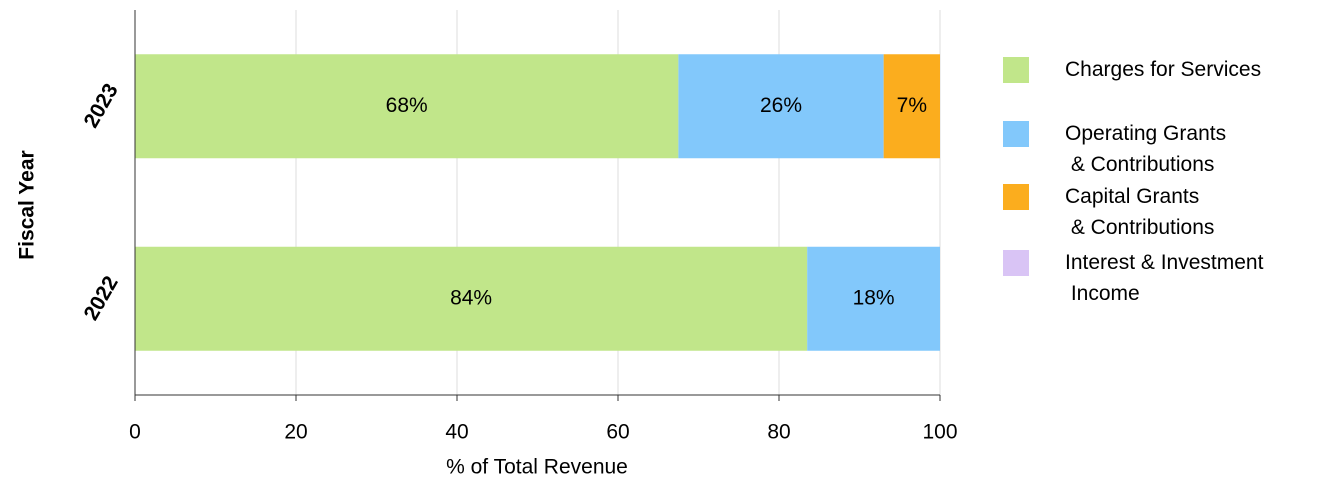 The width and height of the screenshot is (1330, 485). Describe the element at coordinates (1139, 212) in the screenshot. I see `legend-label: Capital Grants & Contributions` at that location.